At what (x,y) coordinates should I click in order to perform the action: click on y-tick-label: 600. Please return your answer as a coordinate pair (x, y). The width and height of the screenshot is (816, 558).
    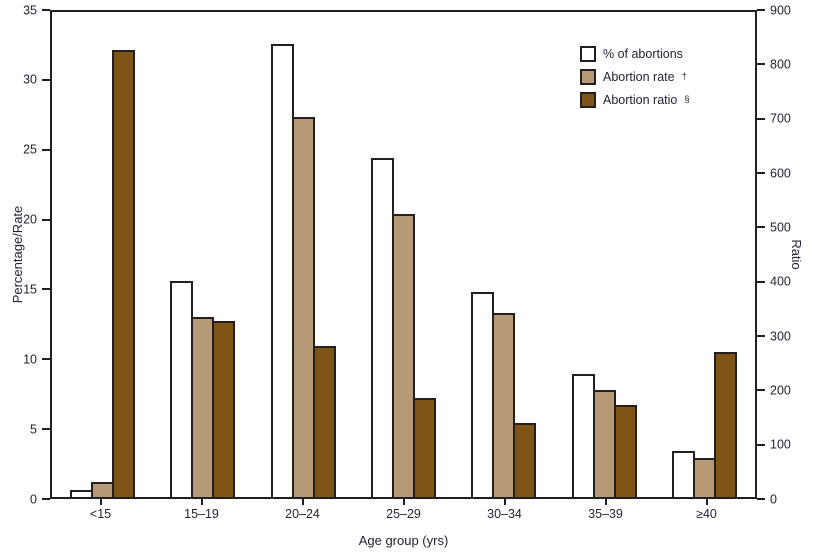
    Looking at the image, I should click on (780, 172).